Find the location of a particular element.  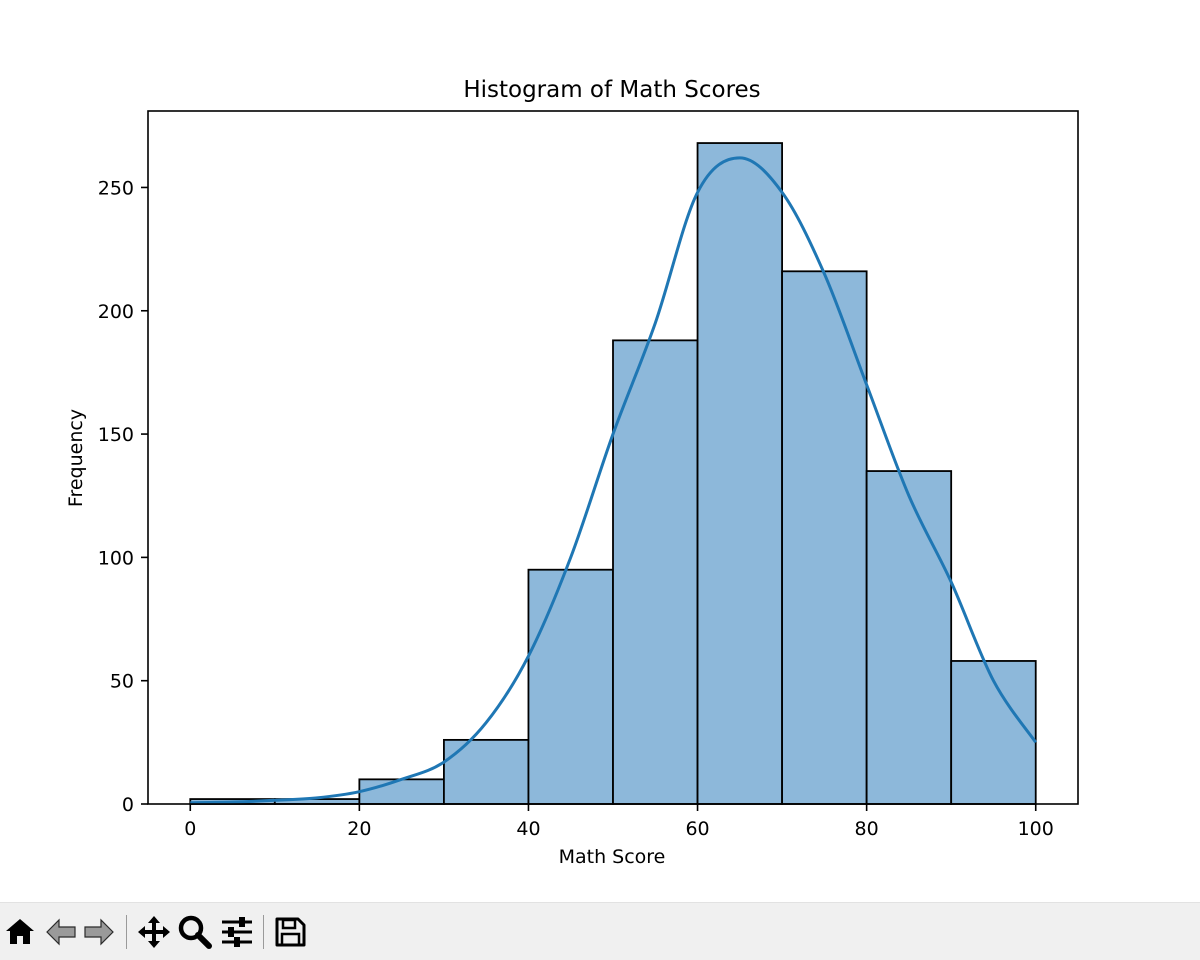

back-arrow-icon is located at coordinates (61, 932).